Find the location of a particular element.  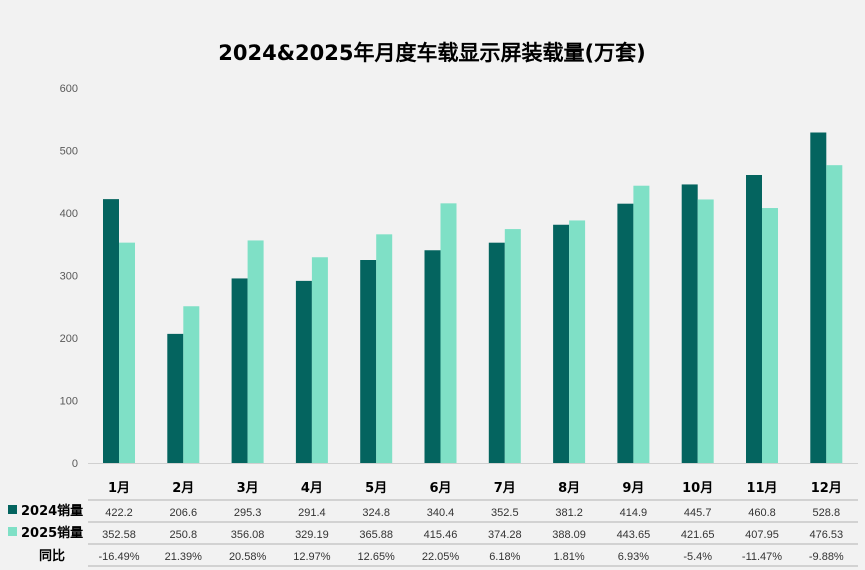

x-tick-label: 6月 is located at coordinates (440, 488).